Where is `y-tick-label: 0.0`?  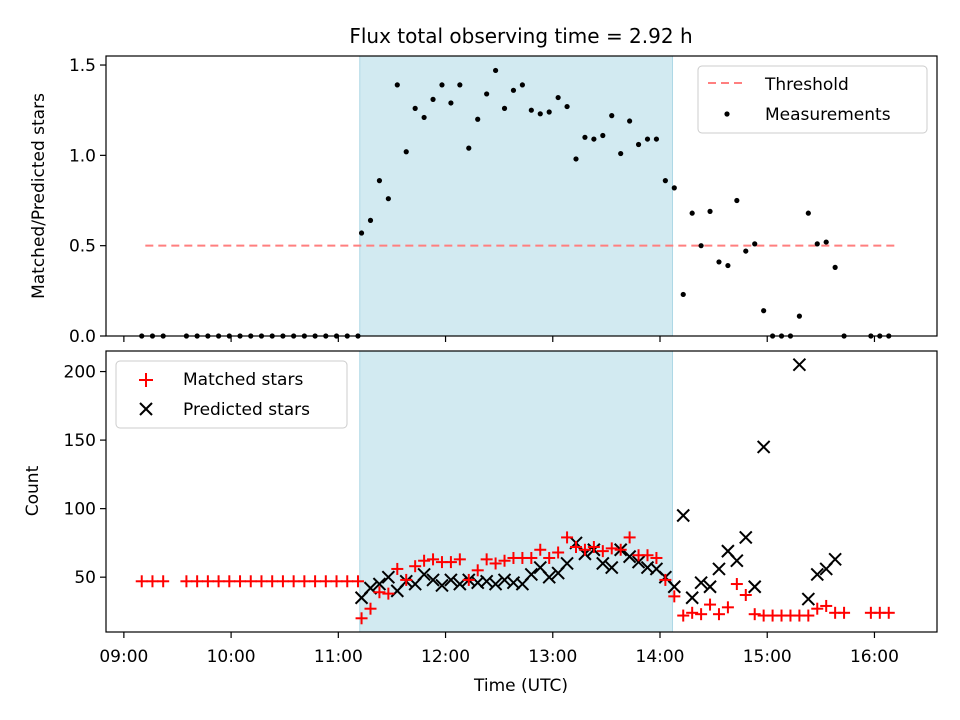
y-tick-label: 0.0 is located at coordinates (82, 337).